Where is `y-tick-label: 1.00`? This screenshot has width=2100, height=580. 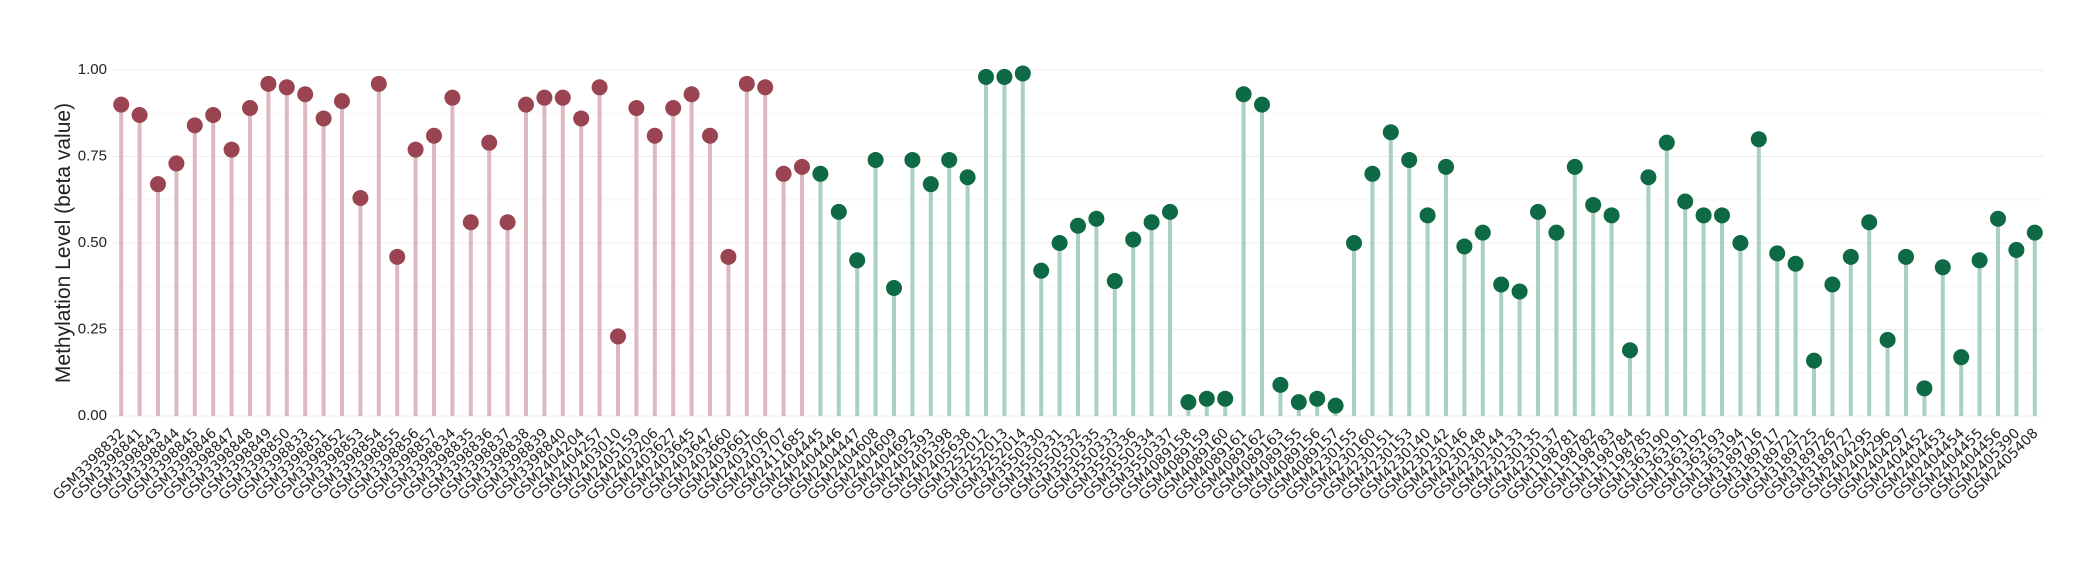 y-tick-label: 1.00 is located at coordinates (92, 69).